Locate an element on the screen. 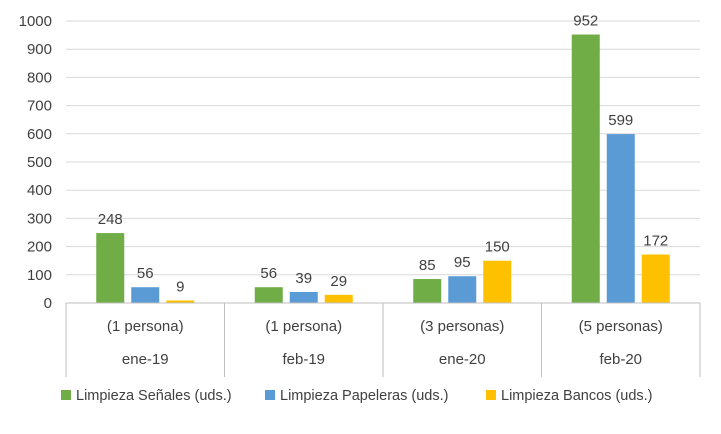  legend-item: Limpieza Bancos (uds.) is located at coordinates (569, 396).